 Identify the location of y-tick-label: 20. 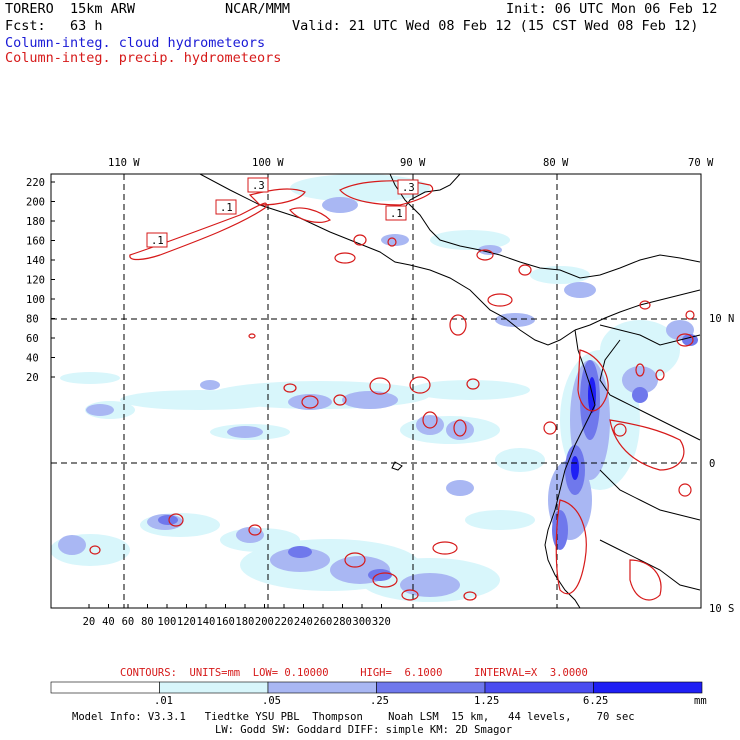
(32, 378).